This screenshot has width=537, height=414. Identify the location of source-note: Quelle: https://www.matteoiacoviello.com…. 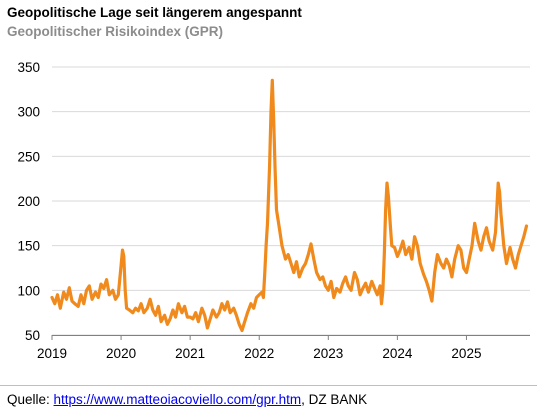
(187, 399).